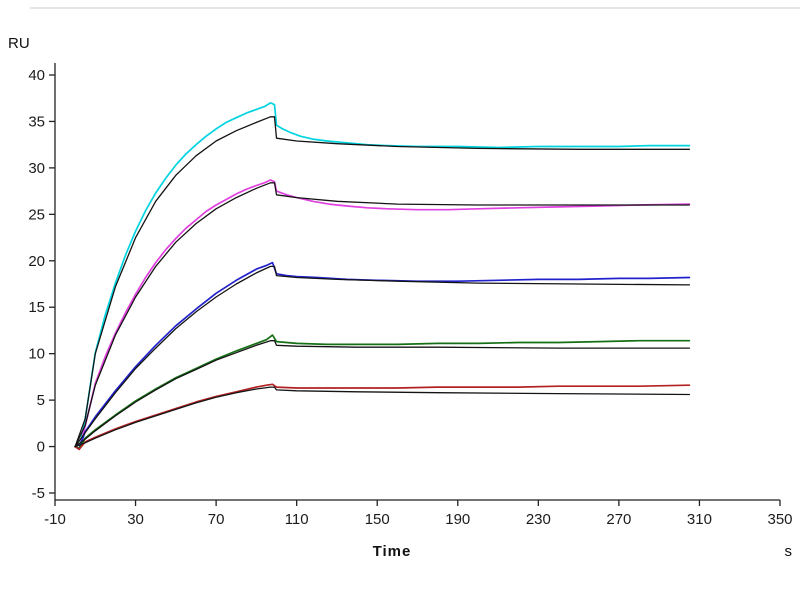 This screenshot has width=800, height=600. I want to click on x-tick-label: 230, so click(538, 519).